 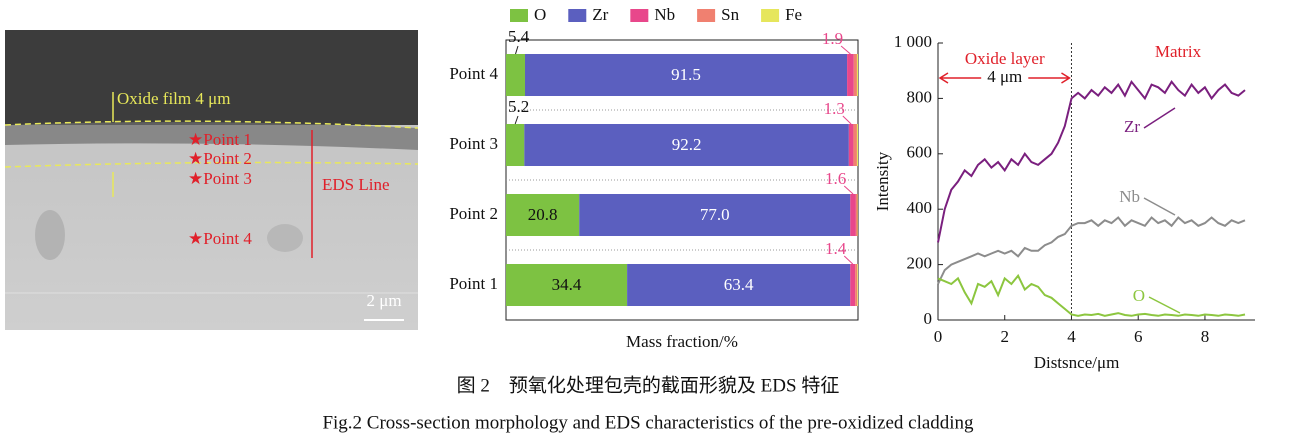 I want to click on point-label: ★Point 3, so click(x=220, y=178).